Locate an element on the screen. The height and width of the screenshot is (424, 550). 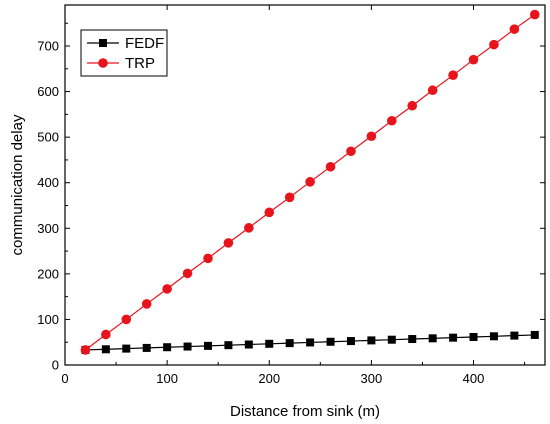
y-tick-label: 400 is located at coordinates (48, 182).